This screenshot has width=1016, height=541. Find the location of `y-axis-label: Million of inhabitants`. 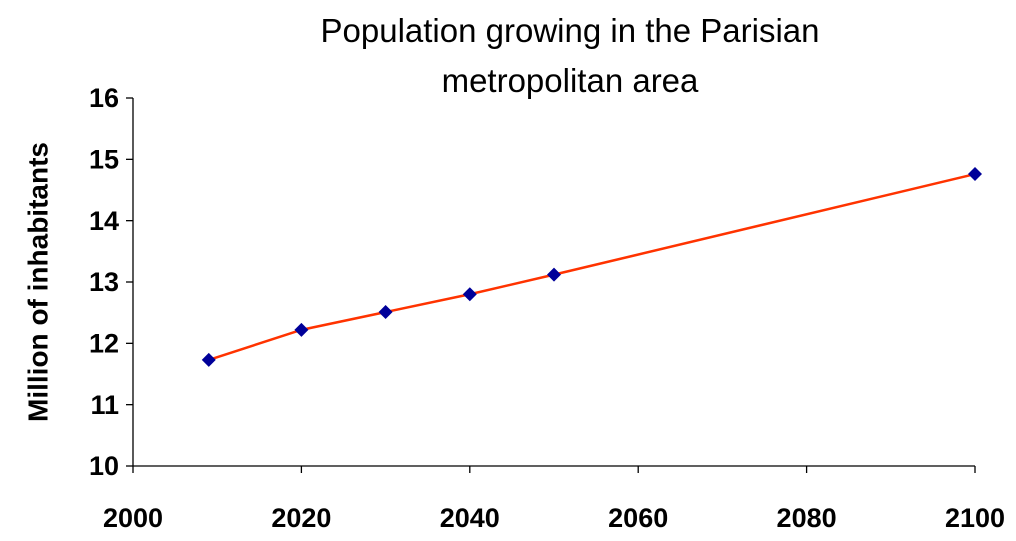

y-axis-label: Million of inhabitants is located at coordinates (37, 282).